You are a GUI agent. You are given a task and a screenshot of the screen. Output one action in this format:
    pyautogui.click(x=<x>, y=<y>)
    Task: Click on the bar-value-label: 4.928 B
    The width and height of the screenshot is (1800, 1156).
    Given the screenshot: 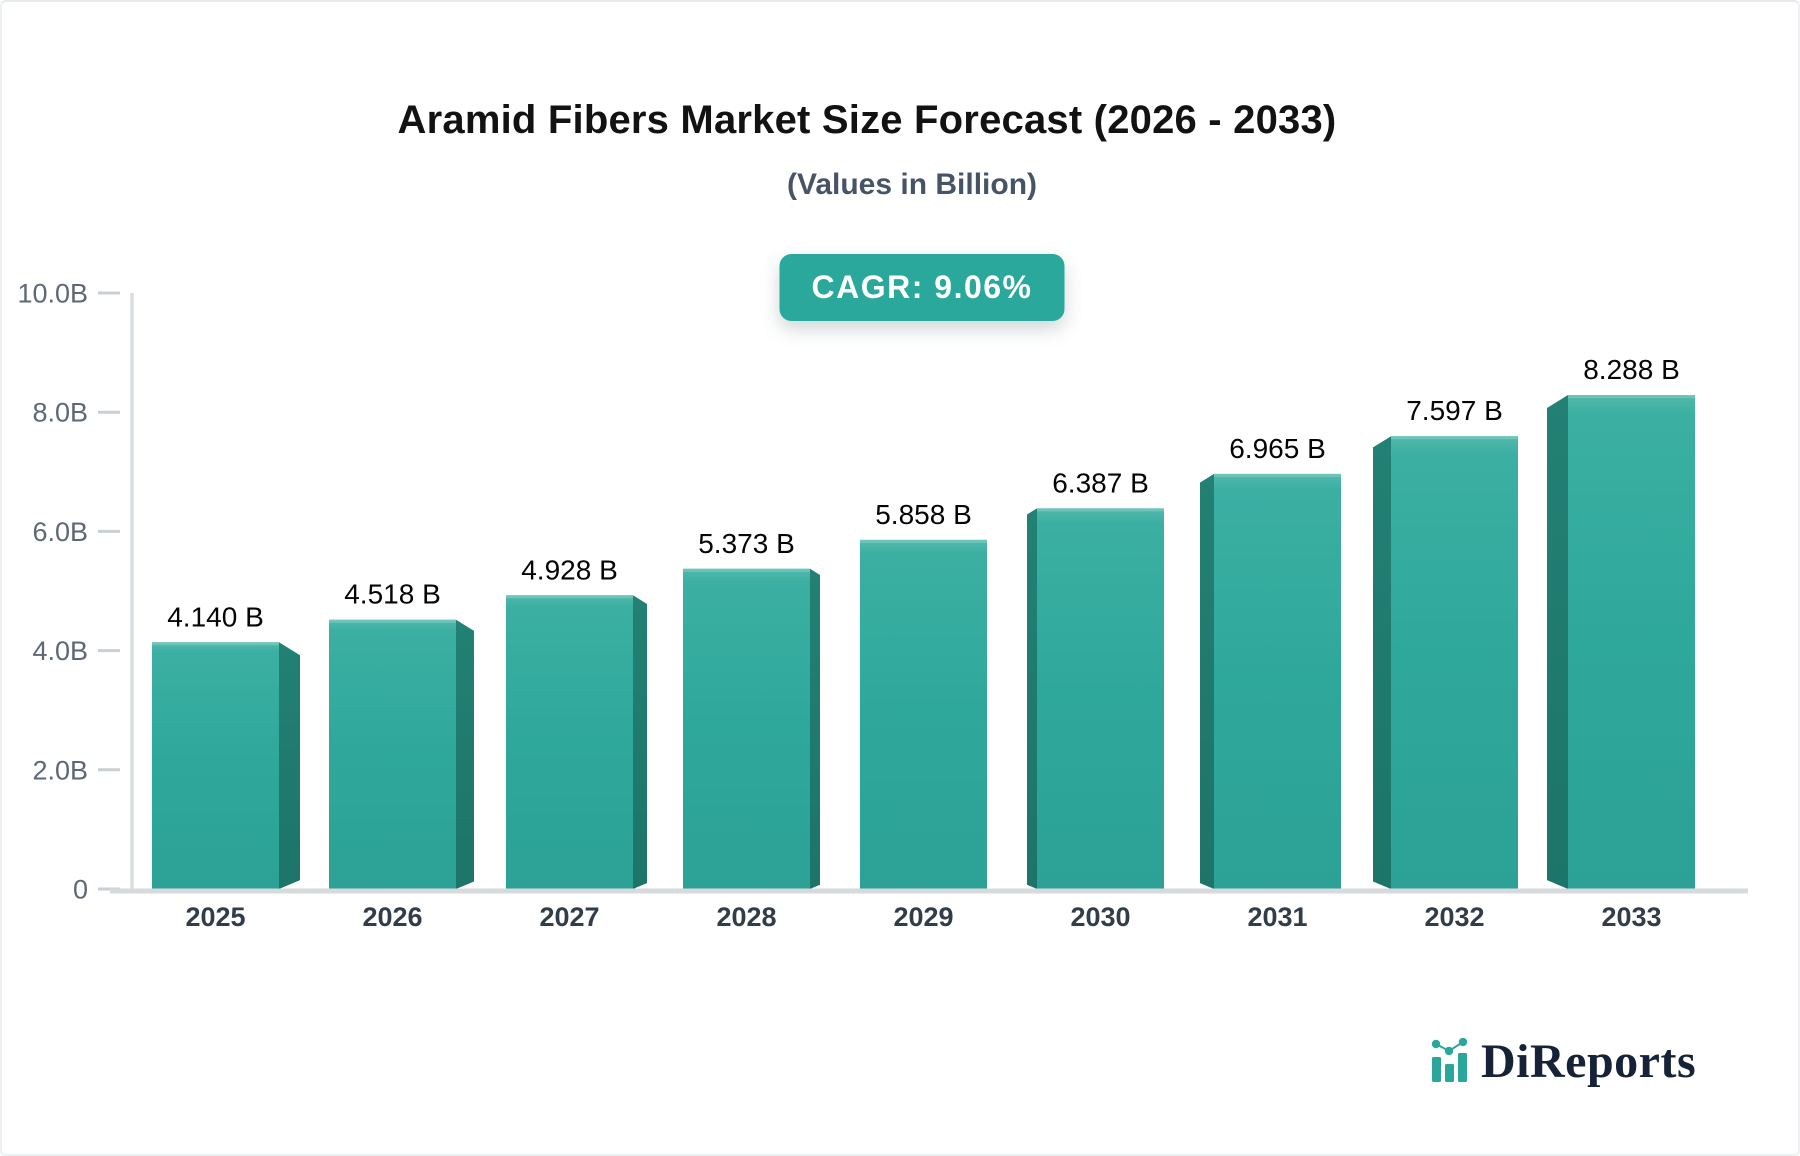 What is the action you would take?
    pyautogui.click(x=569, y=569)
    